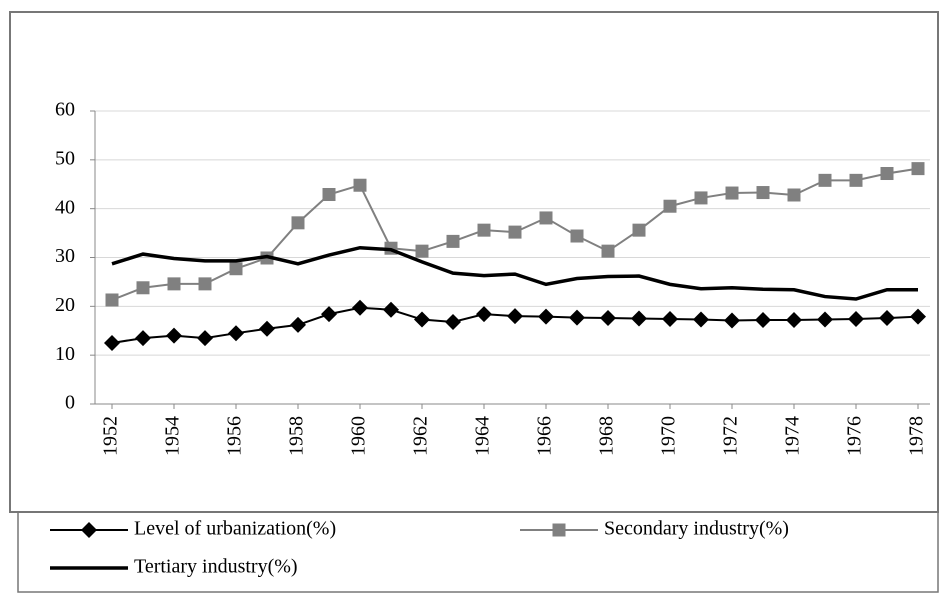  What do you see at coordinates (669, 436) in the screenshot?
I see `x-tick-label: 1970` at bounding box center [669, 436].